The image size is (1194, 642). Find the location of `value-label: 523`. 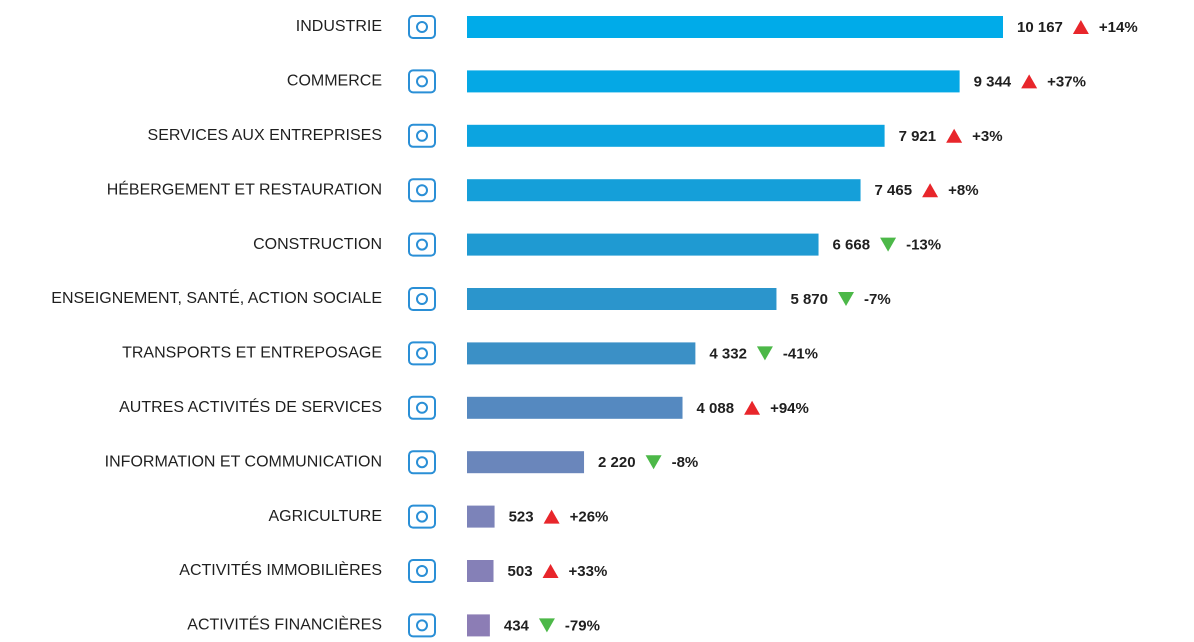

value-label: 523 is located at coordinates (521, 517).